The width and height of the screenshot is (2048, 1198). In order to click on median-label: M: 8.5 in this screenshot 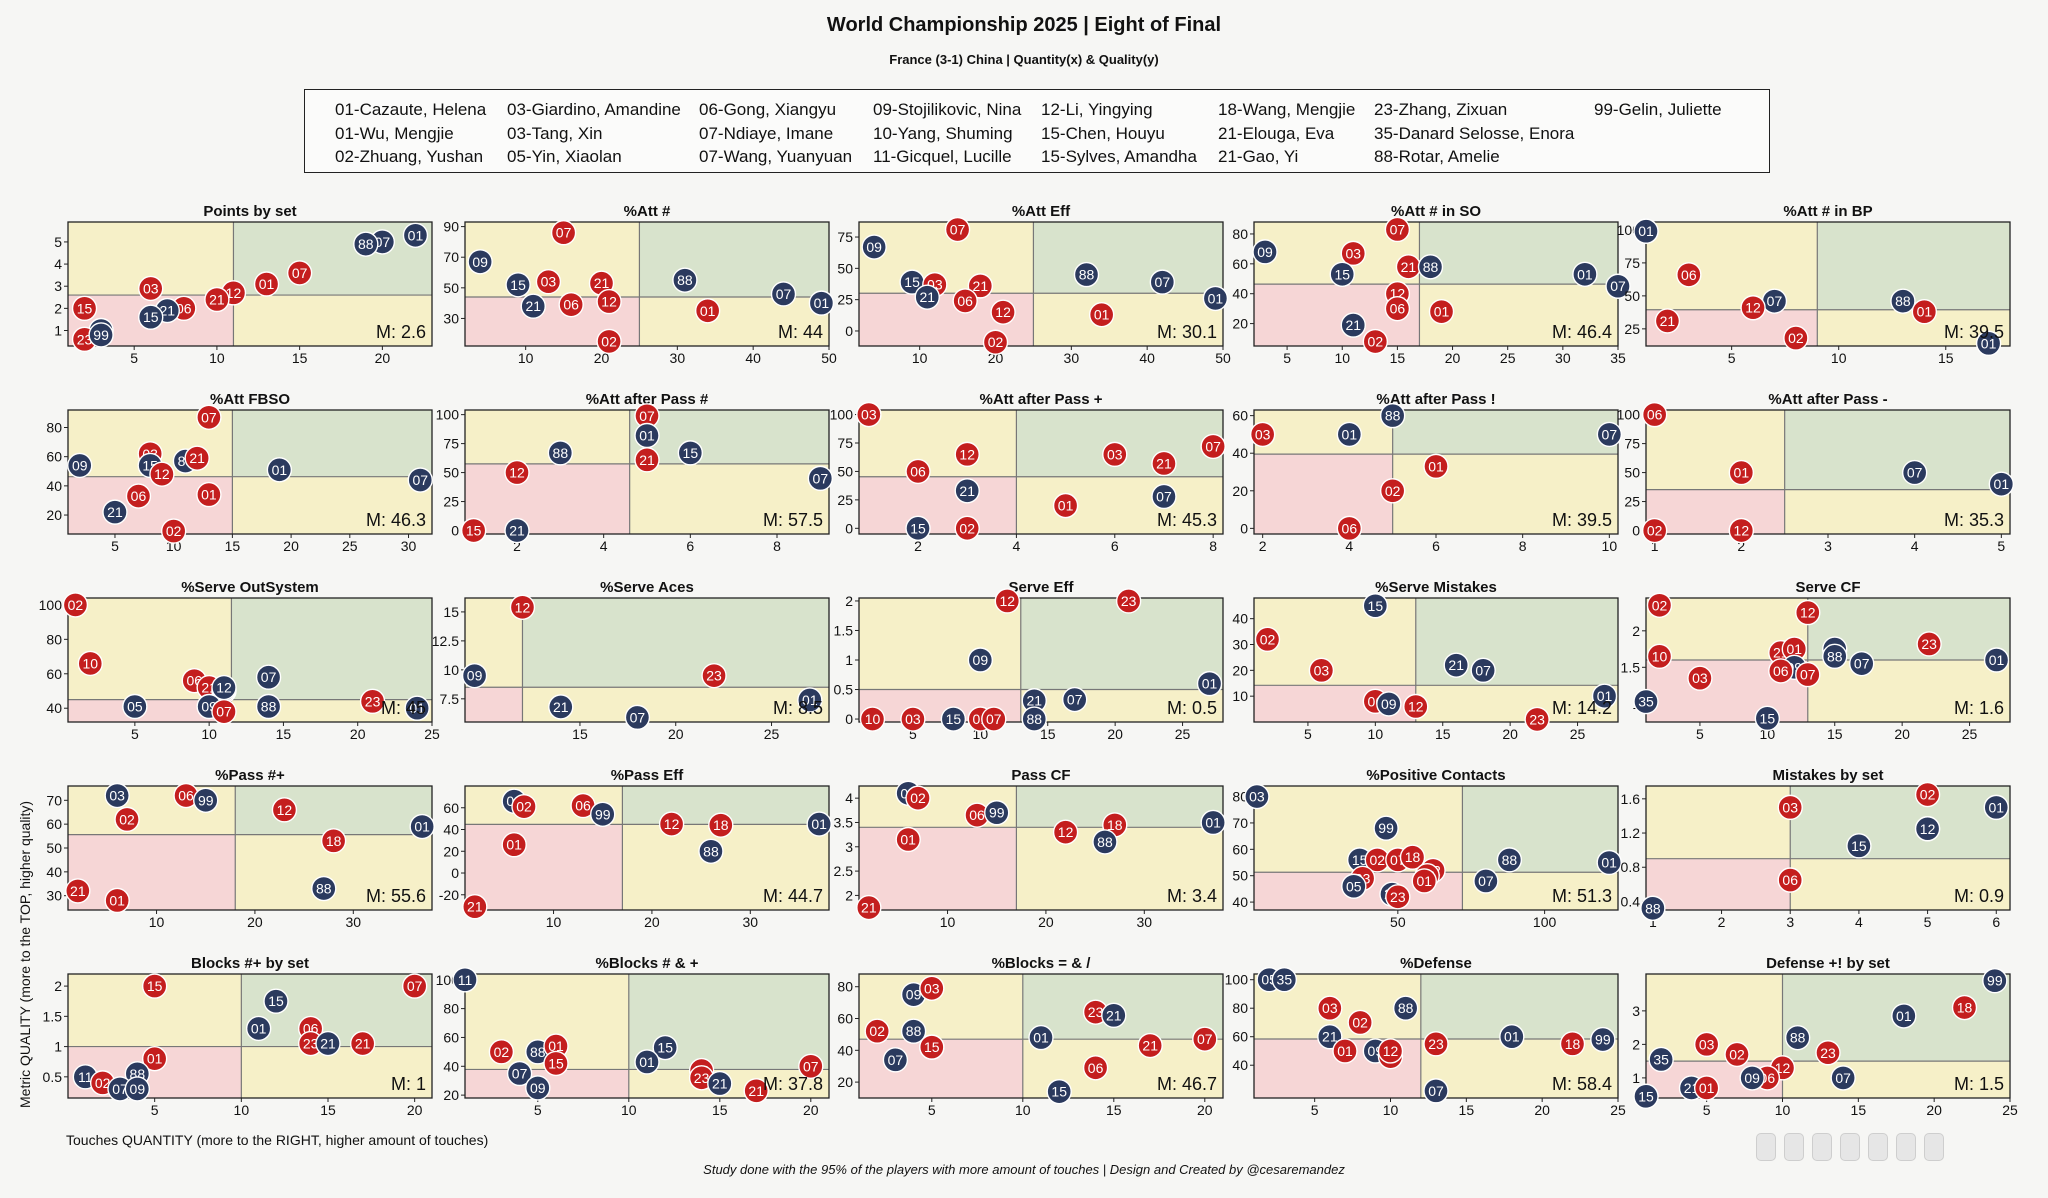, I will do `click(798, 708)`.